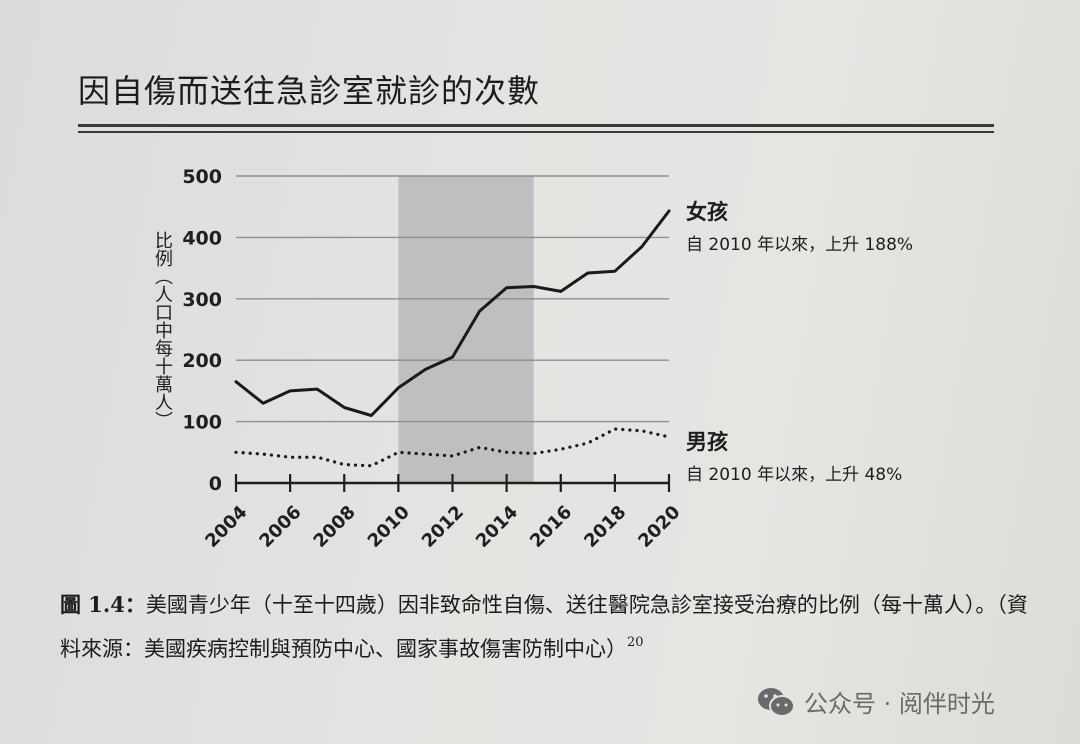 Image resolution: width=1080 pixels, height=744 pixels. I want to click on x-tick-label: 2010, so click(389, 527).